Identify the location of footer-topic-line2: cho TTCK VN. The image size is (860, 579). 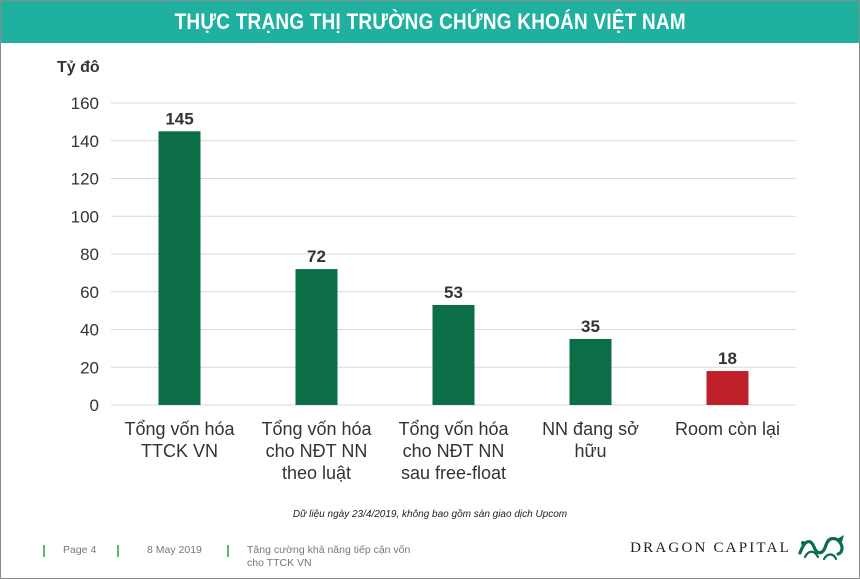
(279, 563).